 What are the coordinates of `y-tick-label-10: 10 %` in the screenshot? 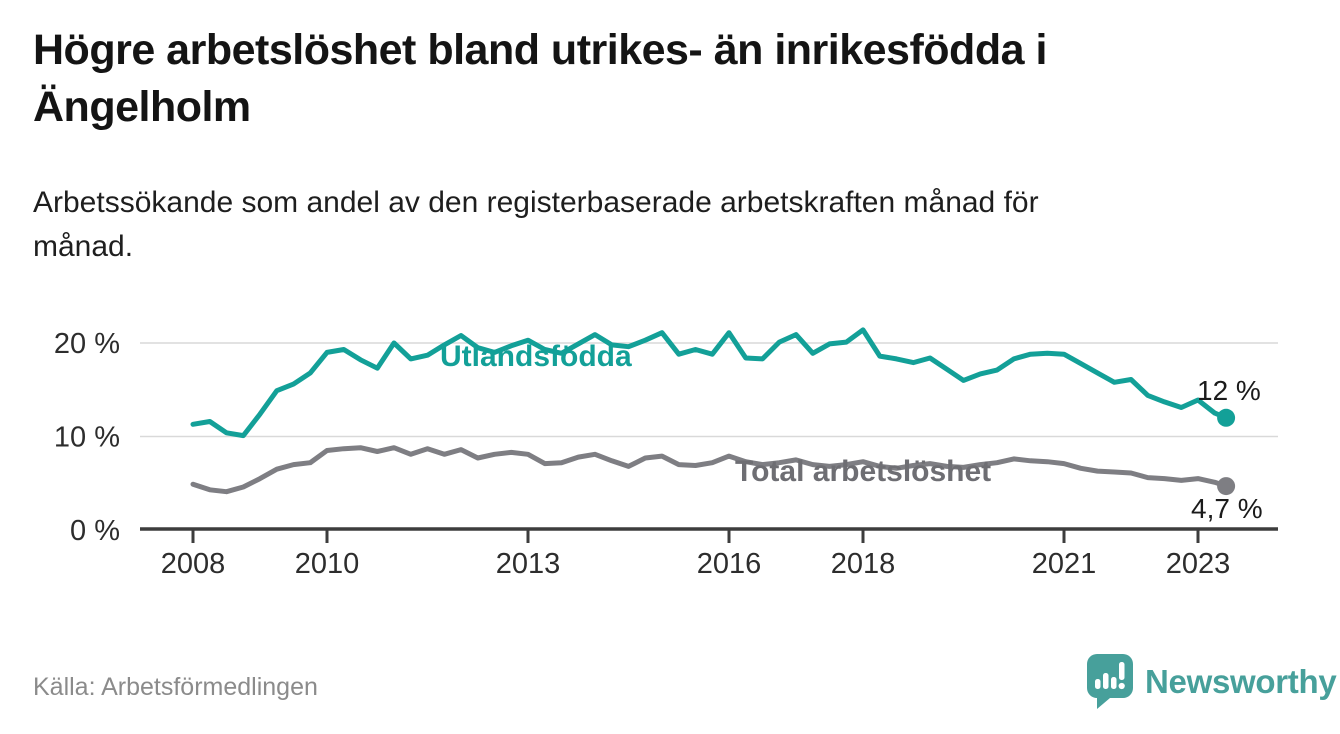 It's located at (87, 438).